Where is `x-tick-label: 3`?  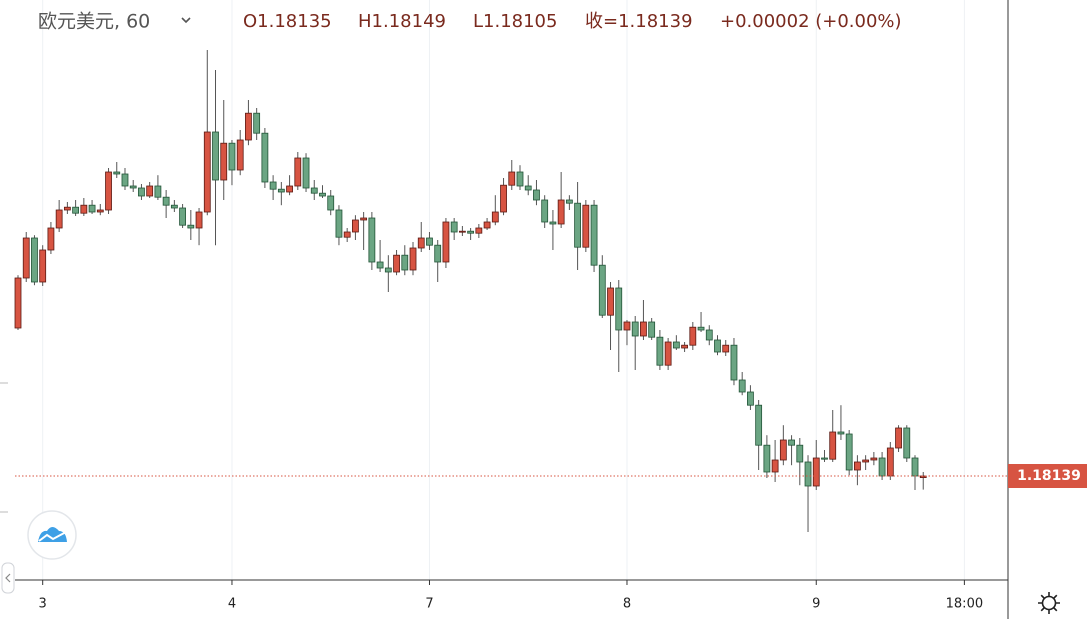
x-tick-label: 3 is located at coordinates (43, 604).